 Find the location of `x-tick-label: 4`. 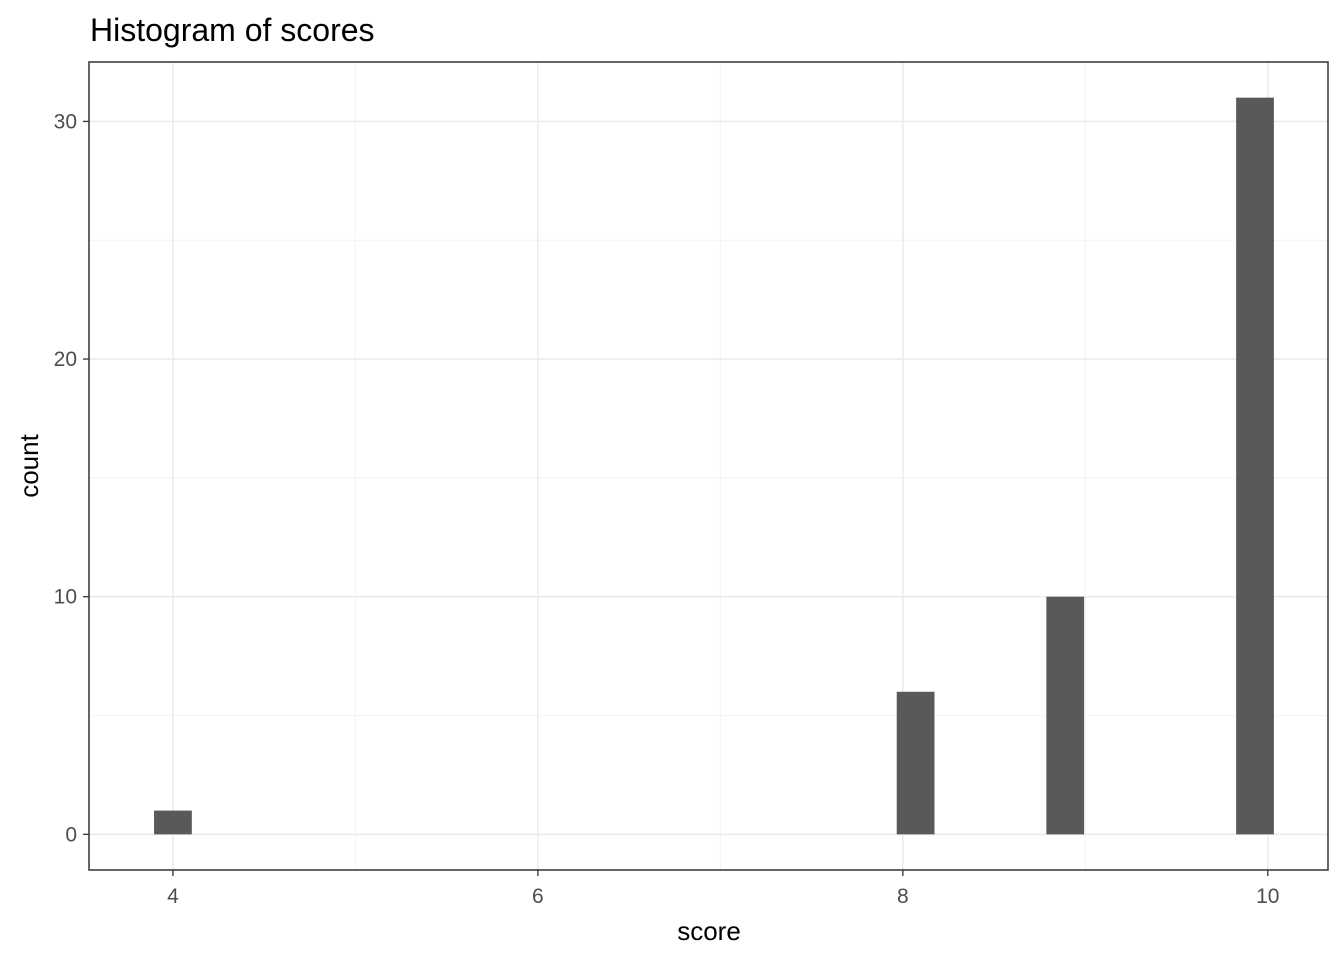

x-tick-label: 4 is located at coordinates (173, 896).